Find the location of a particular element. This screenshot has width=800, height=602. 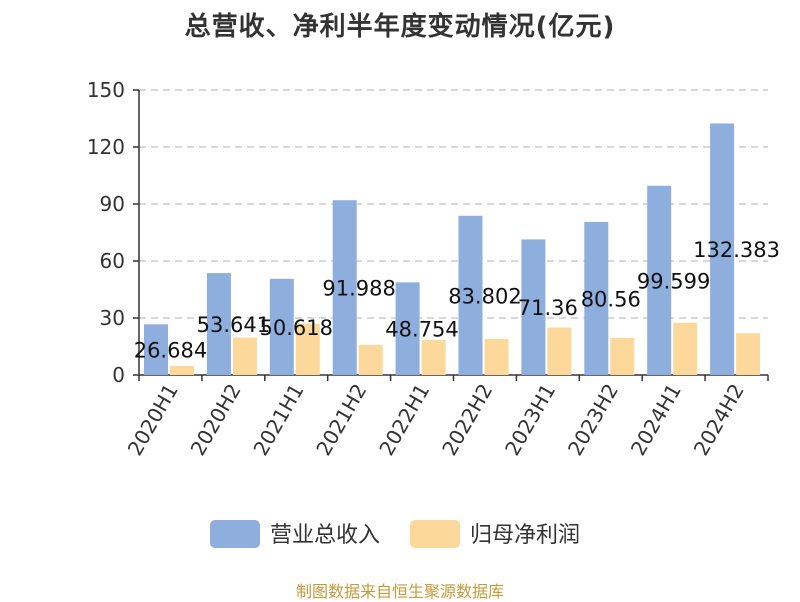

y-tick-label: 60 is located at coordinates (112, 261).